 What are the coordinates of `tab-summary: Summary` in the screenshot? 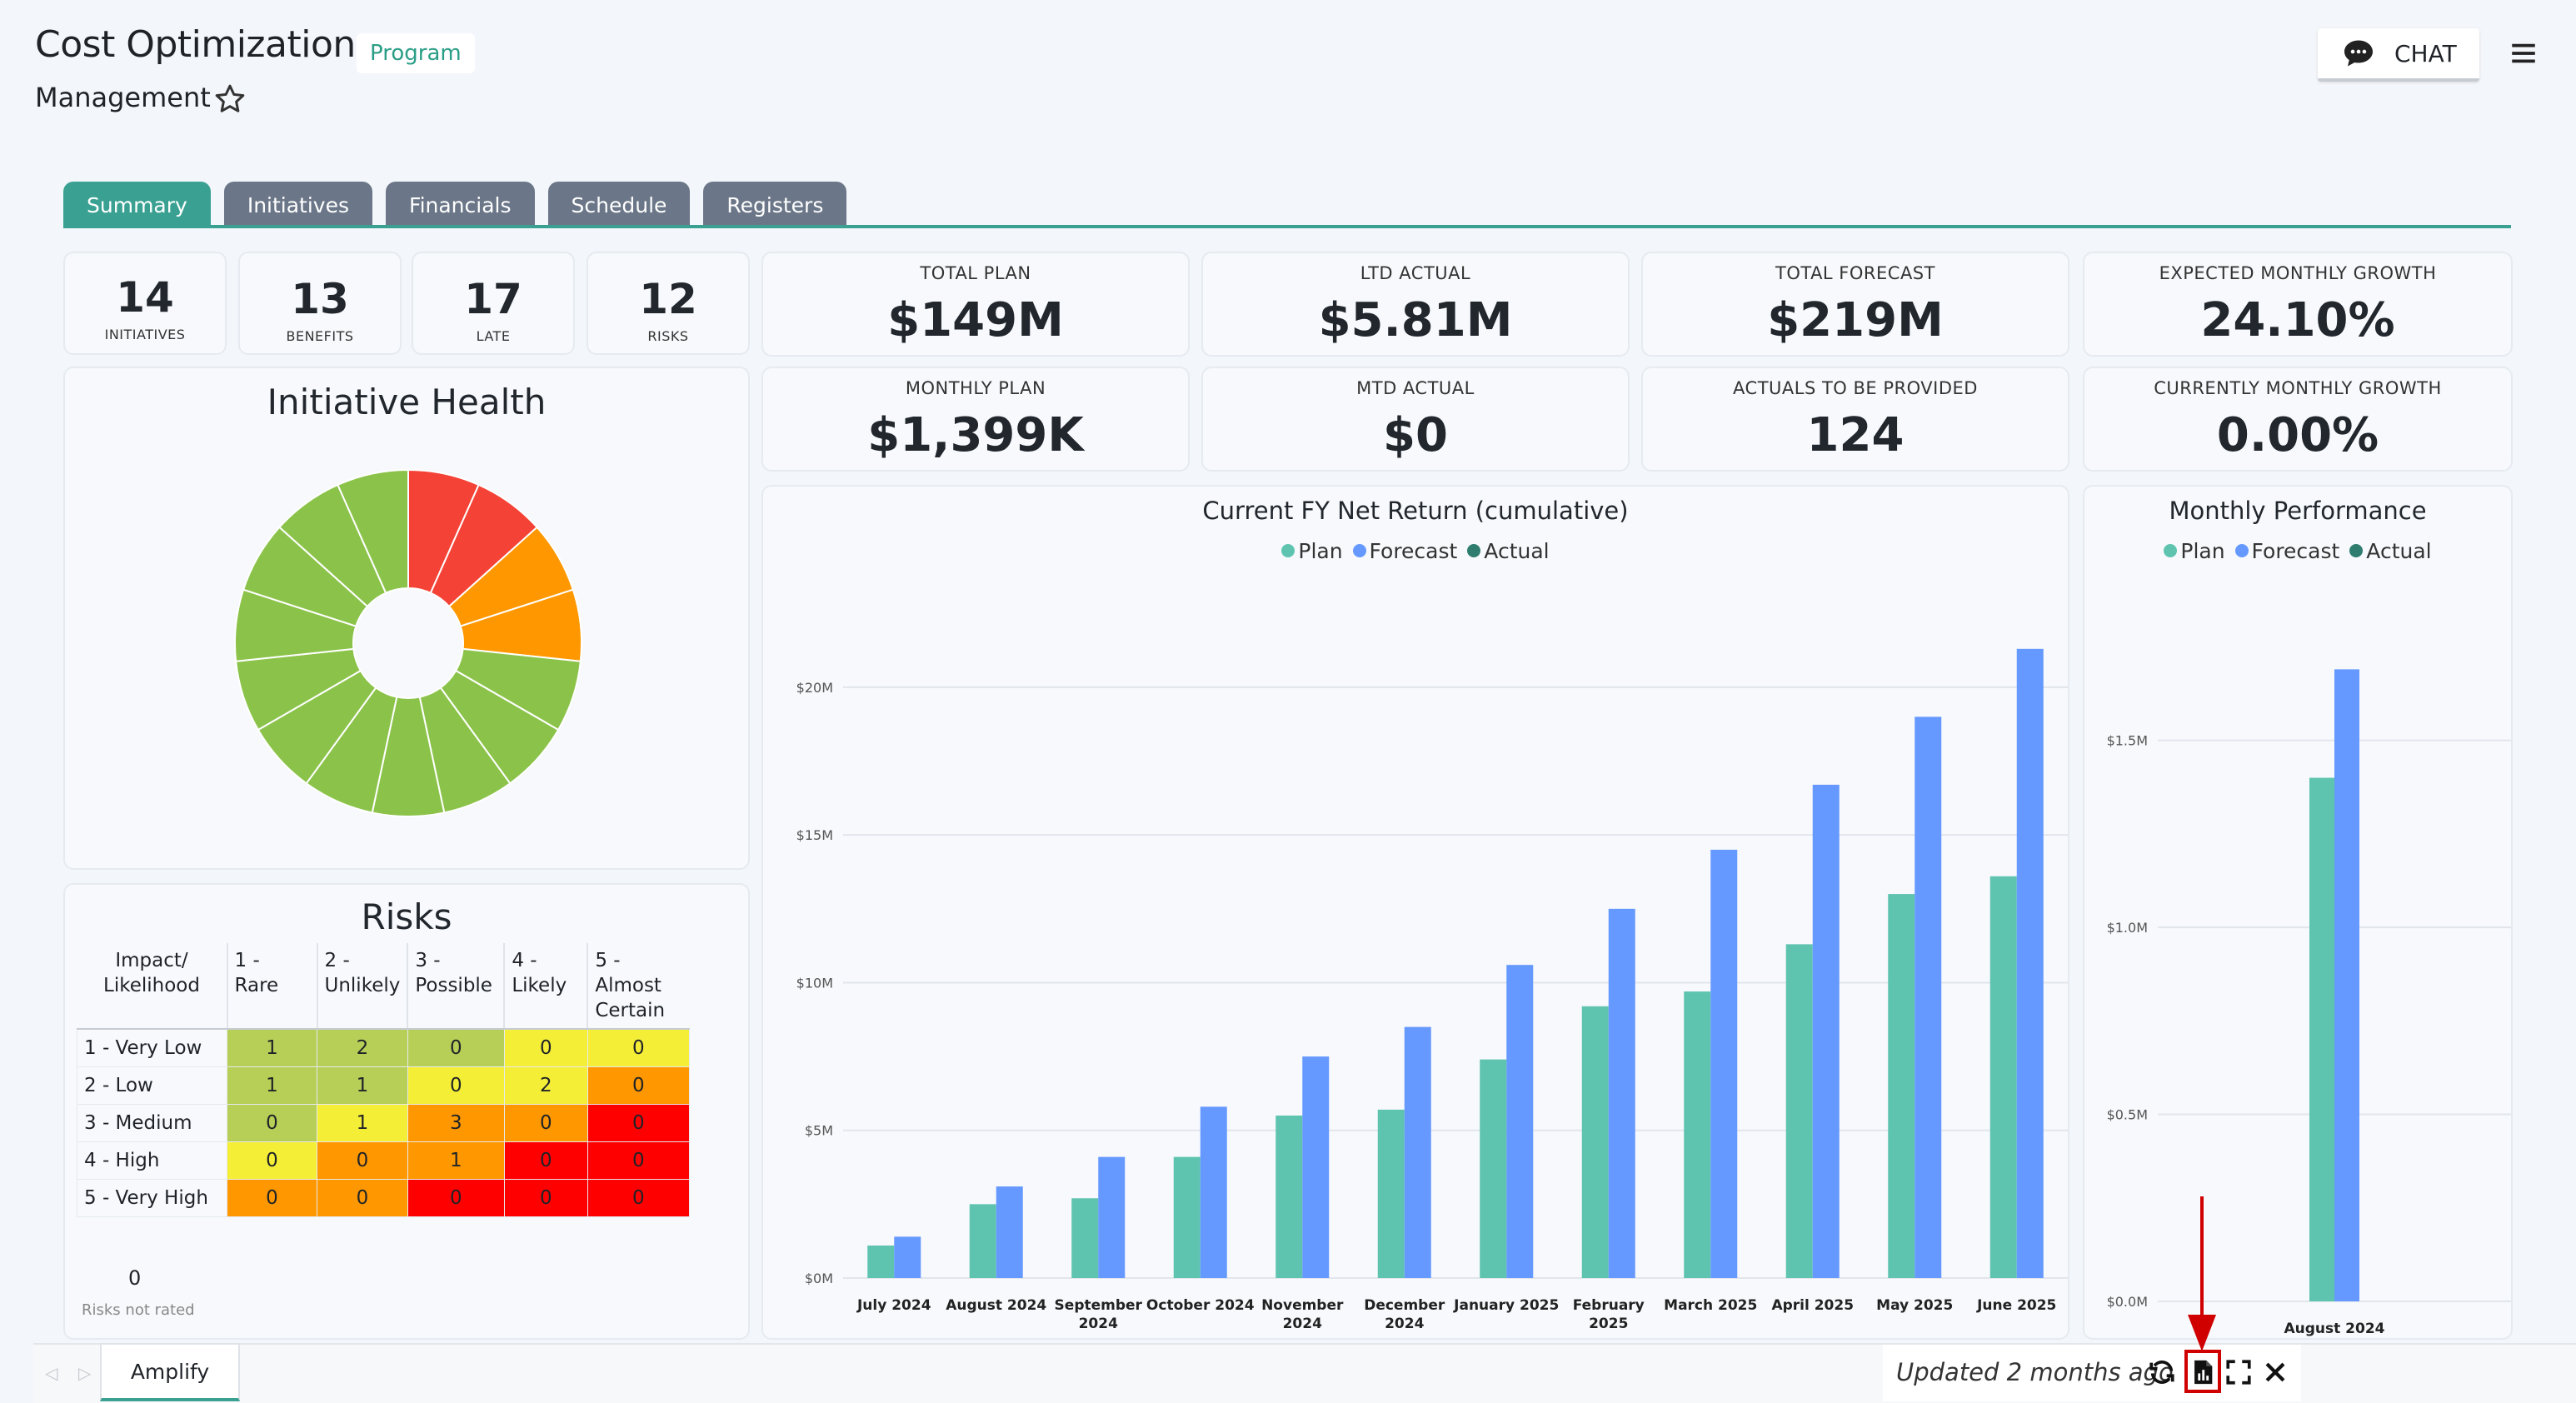 It's located at (137, 204).